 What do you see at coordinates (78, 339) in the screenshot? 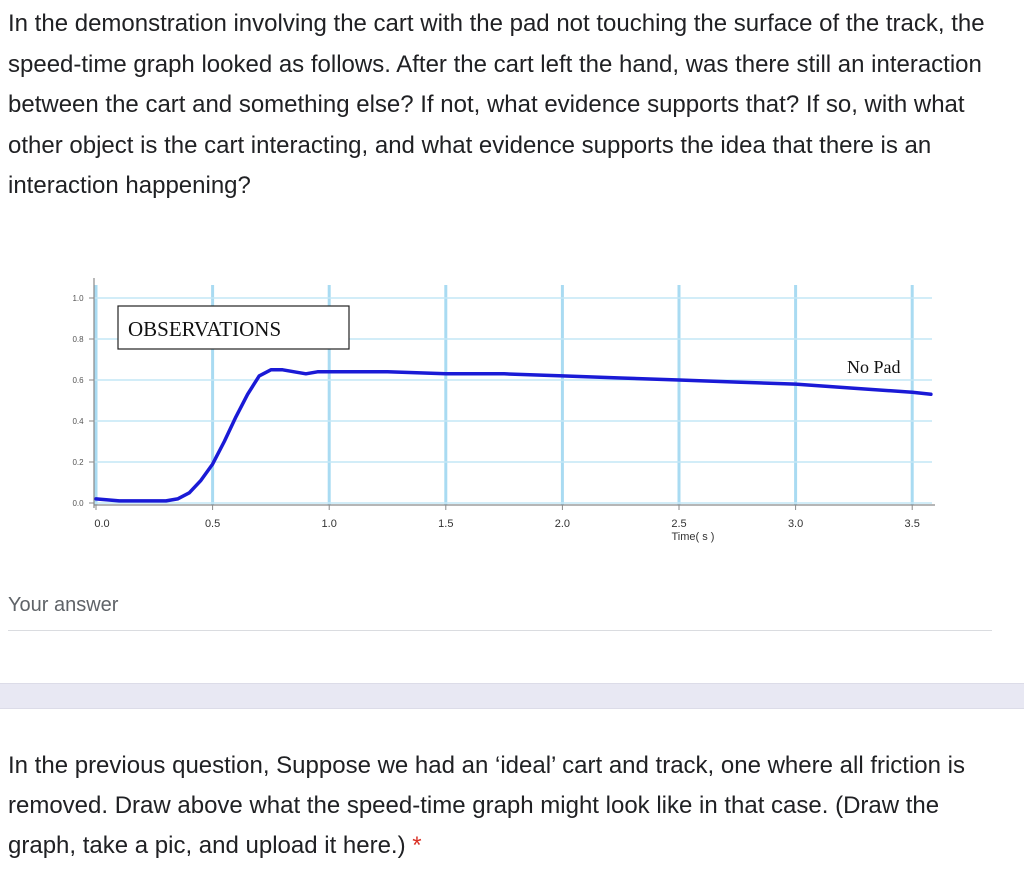
I see `y-tick-label: 0.8` at bounding box center [78, 339].